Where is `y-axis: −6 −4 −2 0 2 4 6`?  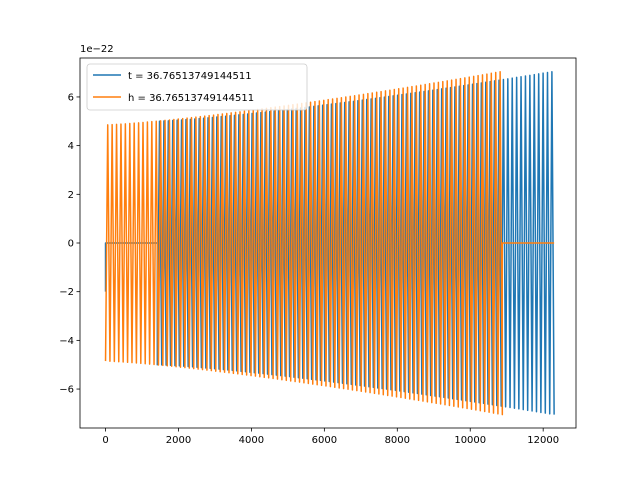
y-axis: −6 −4 −2 0 2 4 6 is located at coordinates (69, 244).